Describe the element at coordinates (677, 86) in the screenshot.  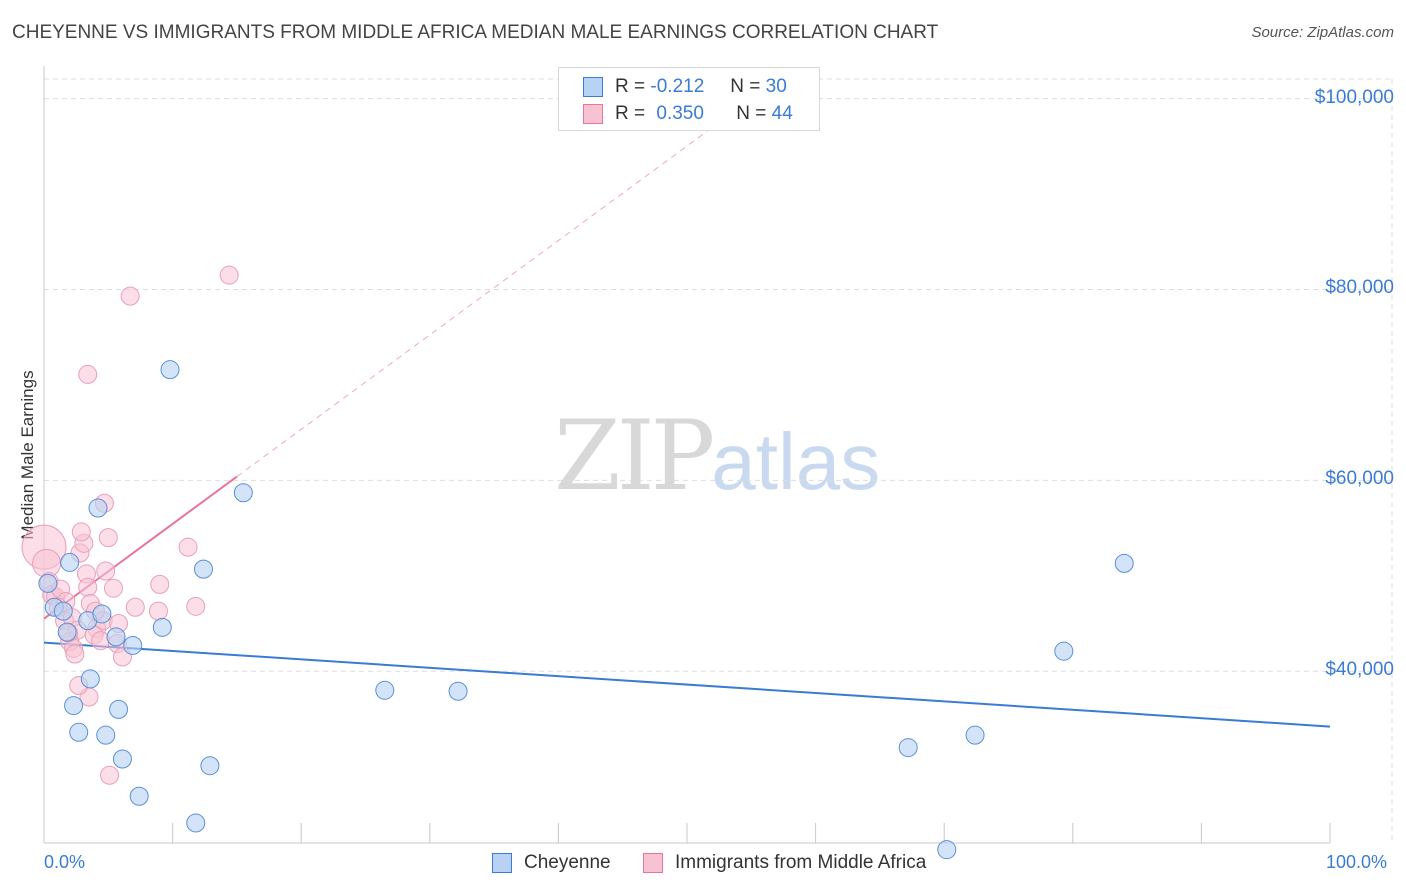
I see `legend-r-value-cheyenne: -0.212` at that location.